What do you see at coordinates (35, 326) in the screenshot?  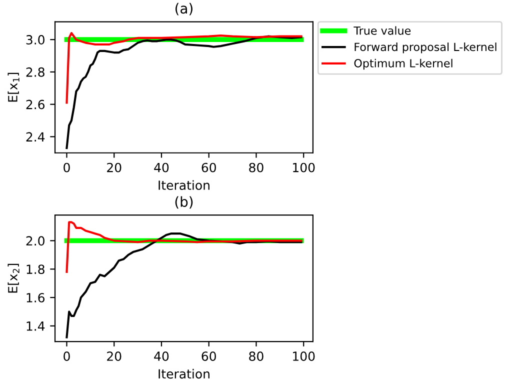 I see `y-tick-label: 1.4` at bounding box center [35, 326].